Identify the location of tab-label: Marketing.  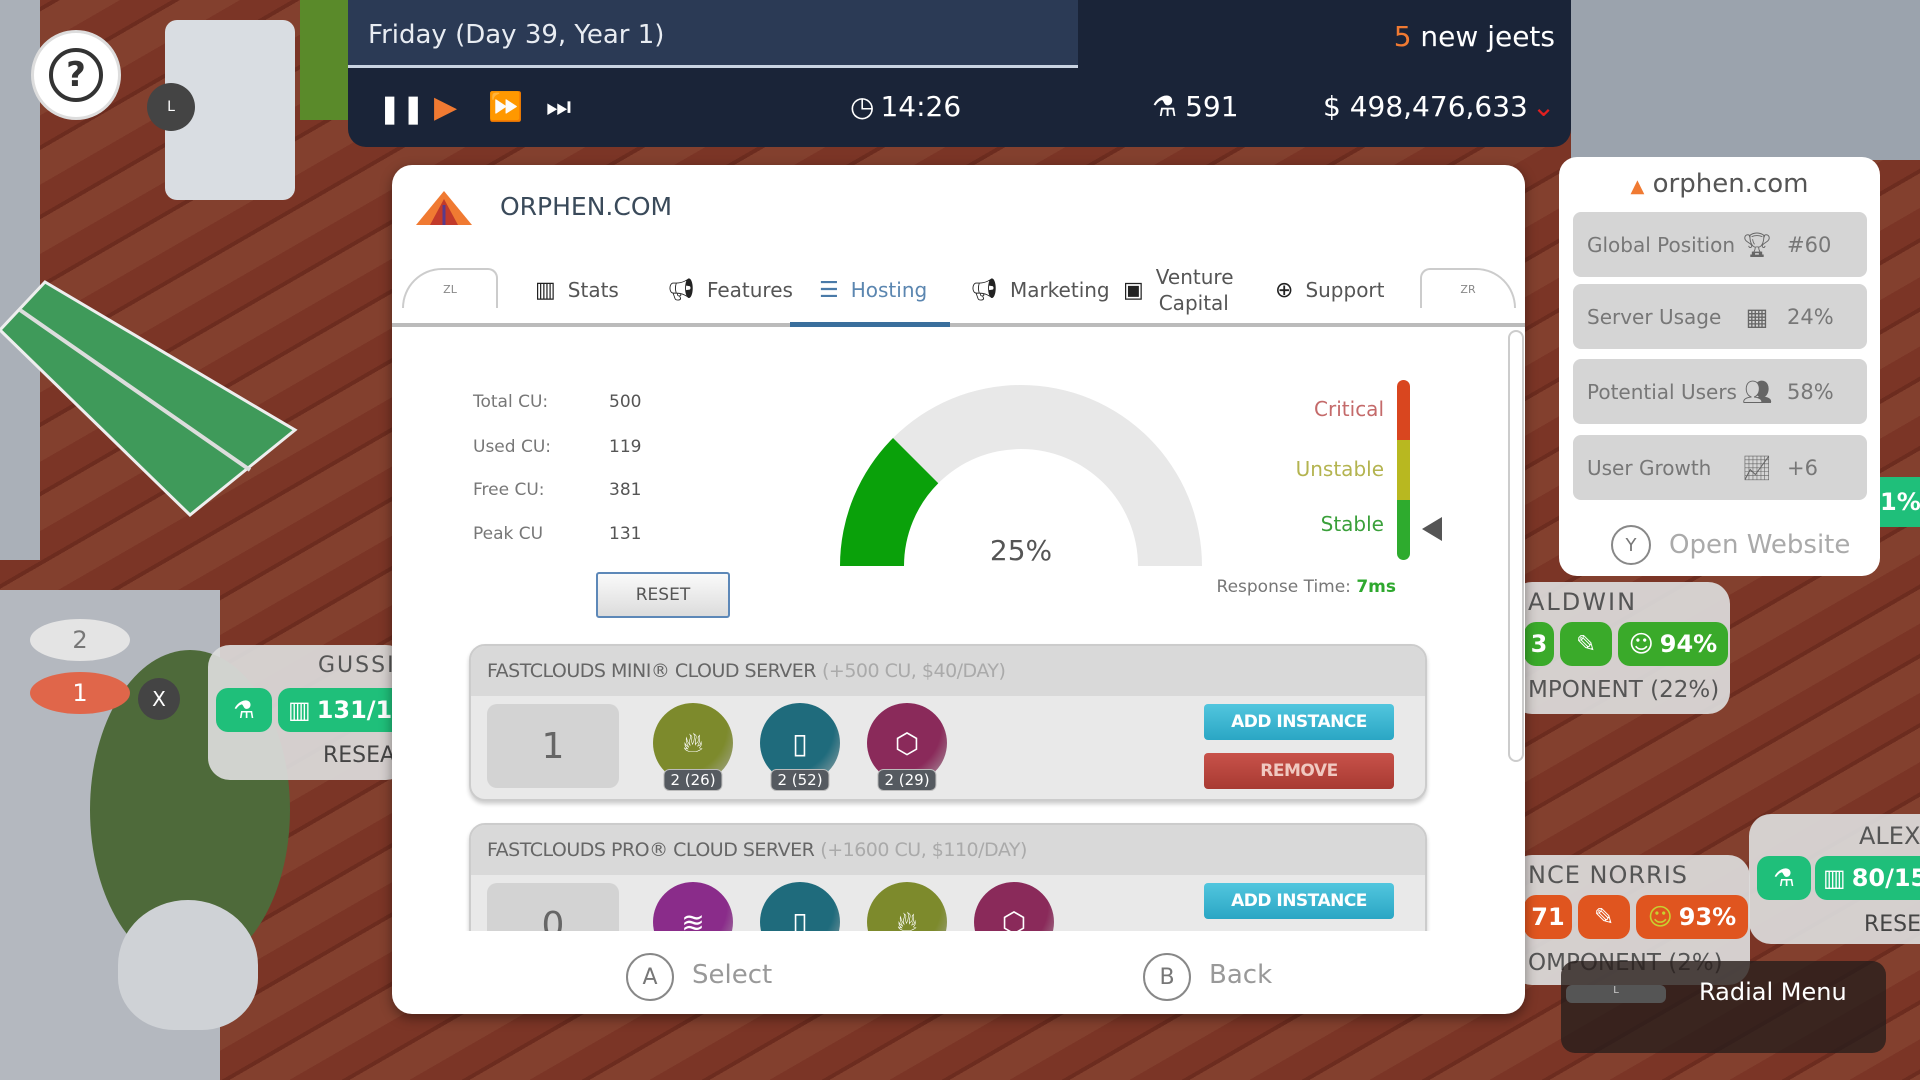
(1059, 290).